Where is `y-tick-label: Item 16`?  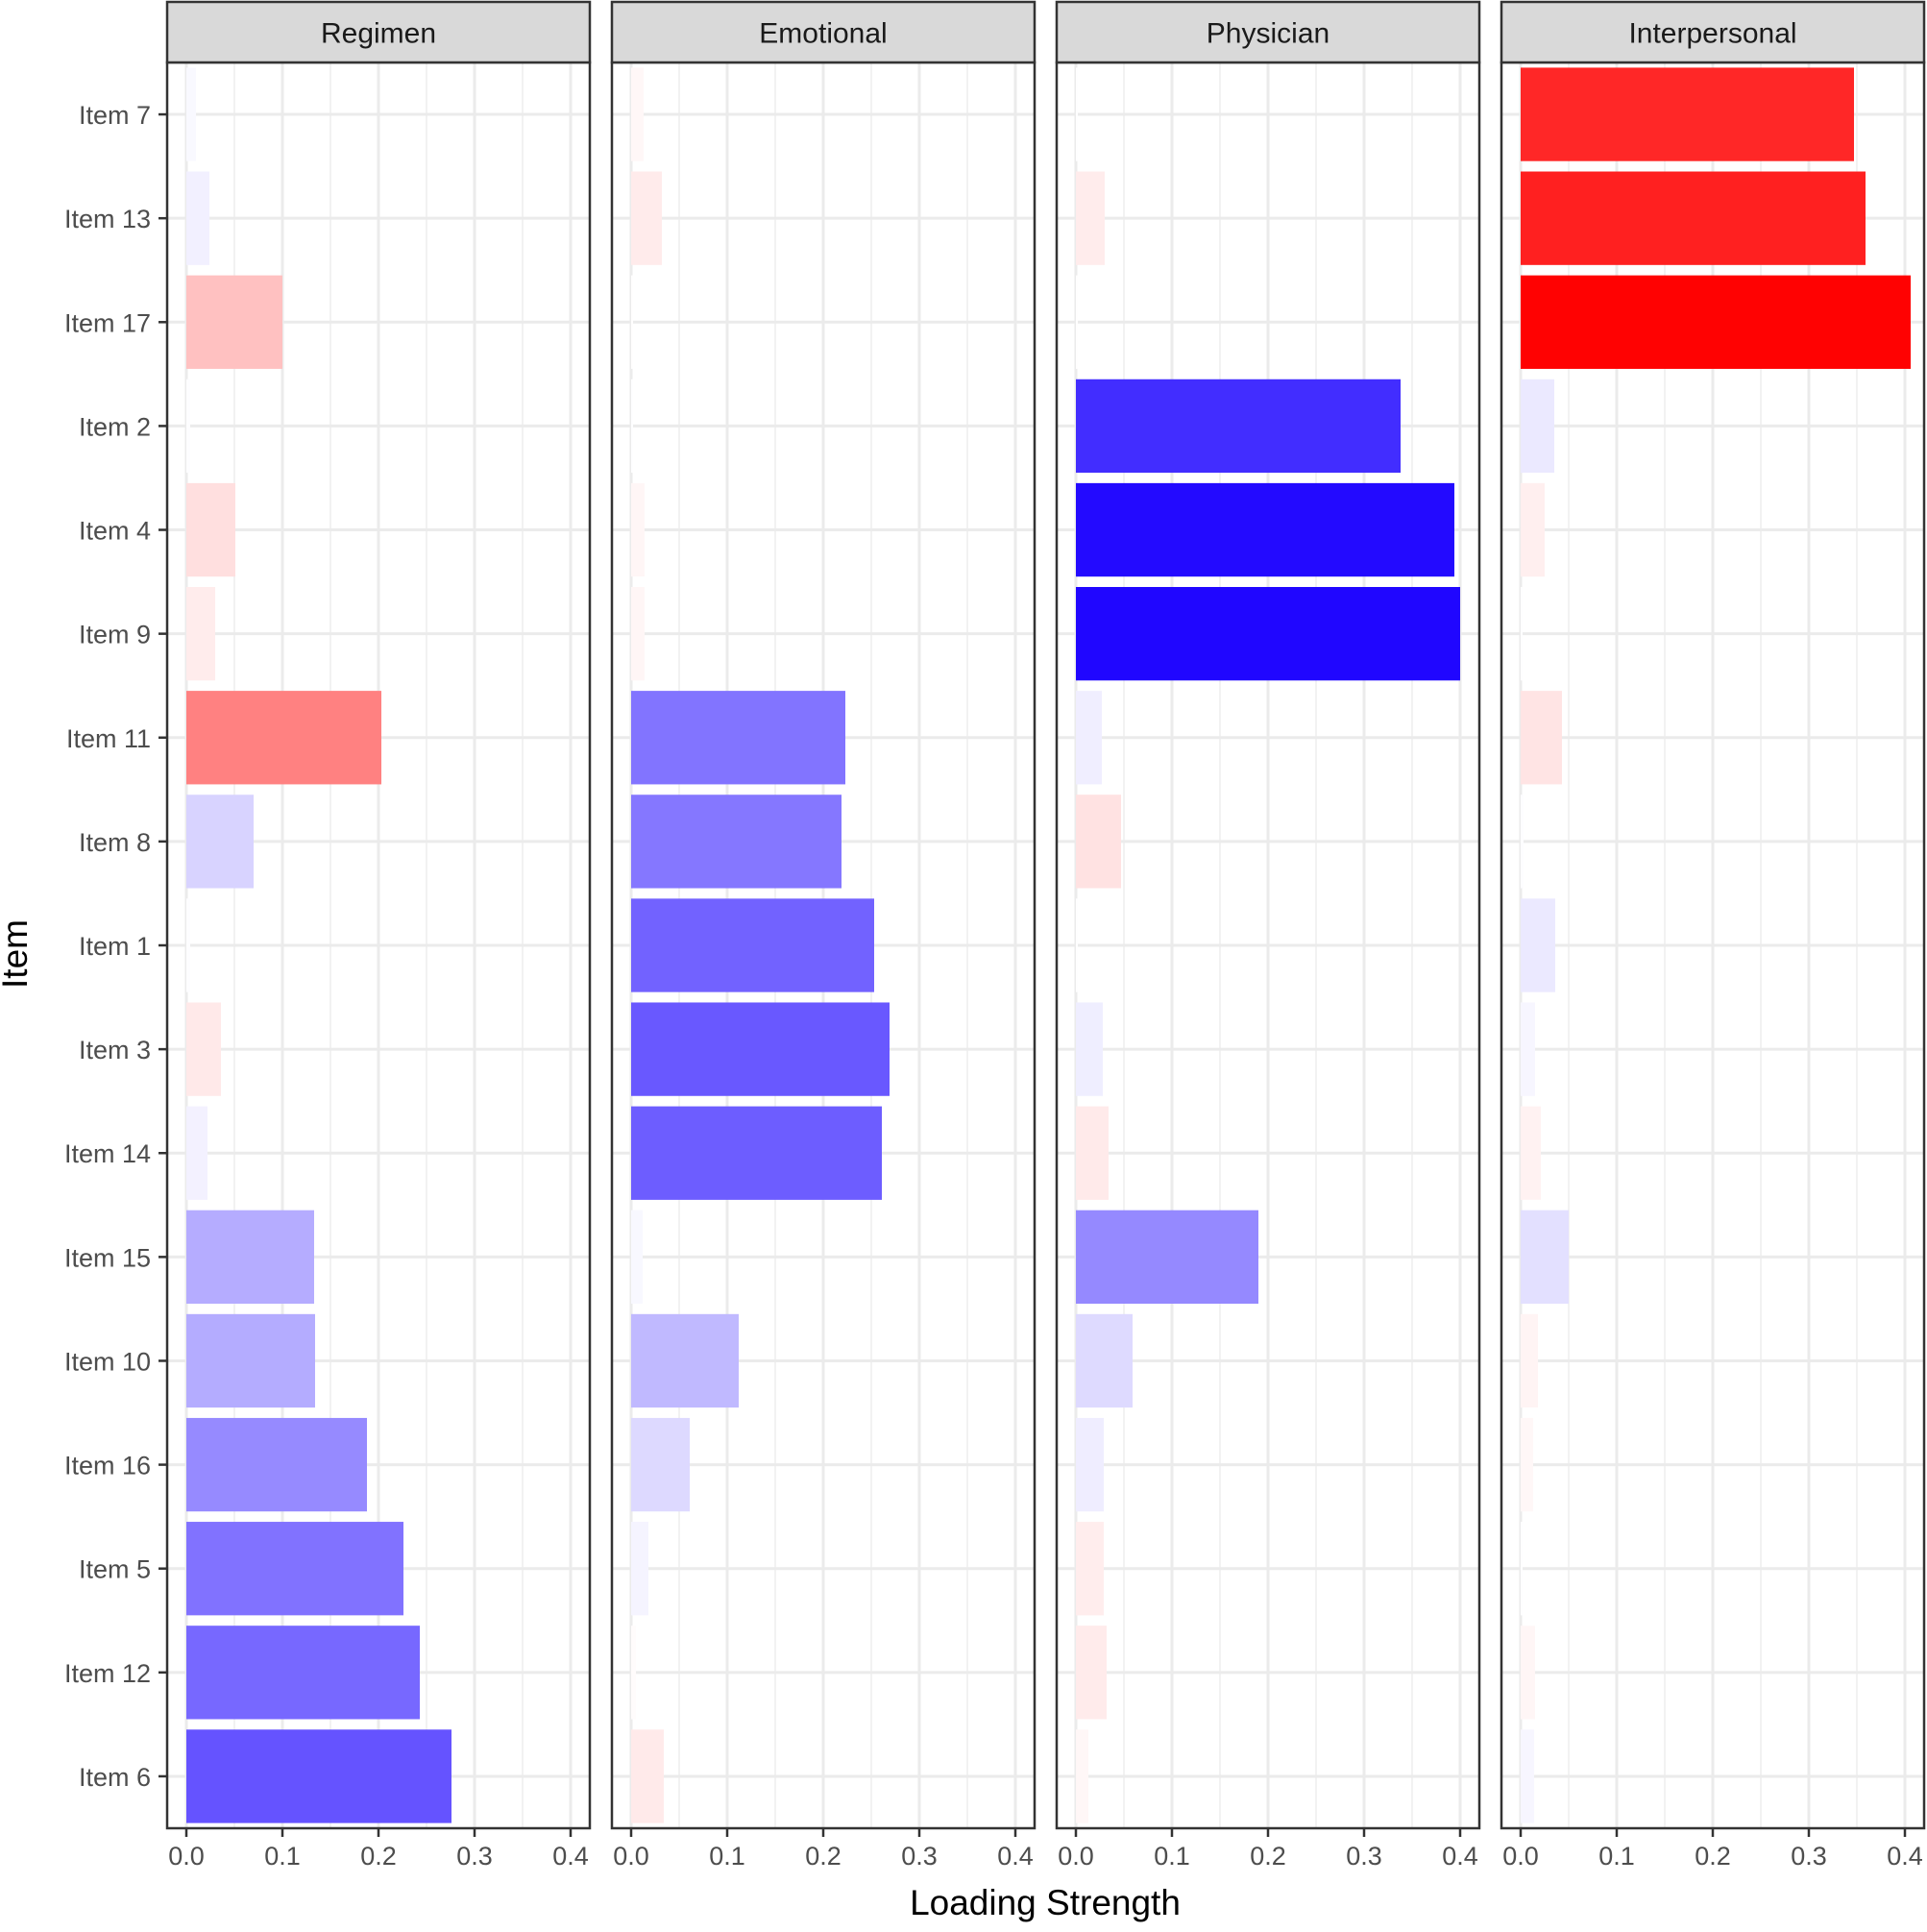 y-tick-label: Item 16 is located at coordinates (107, 1466).